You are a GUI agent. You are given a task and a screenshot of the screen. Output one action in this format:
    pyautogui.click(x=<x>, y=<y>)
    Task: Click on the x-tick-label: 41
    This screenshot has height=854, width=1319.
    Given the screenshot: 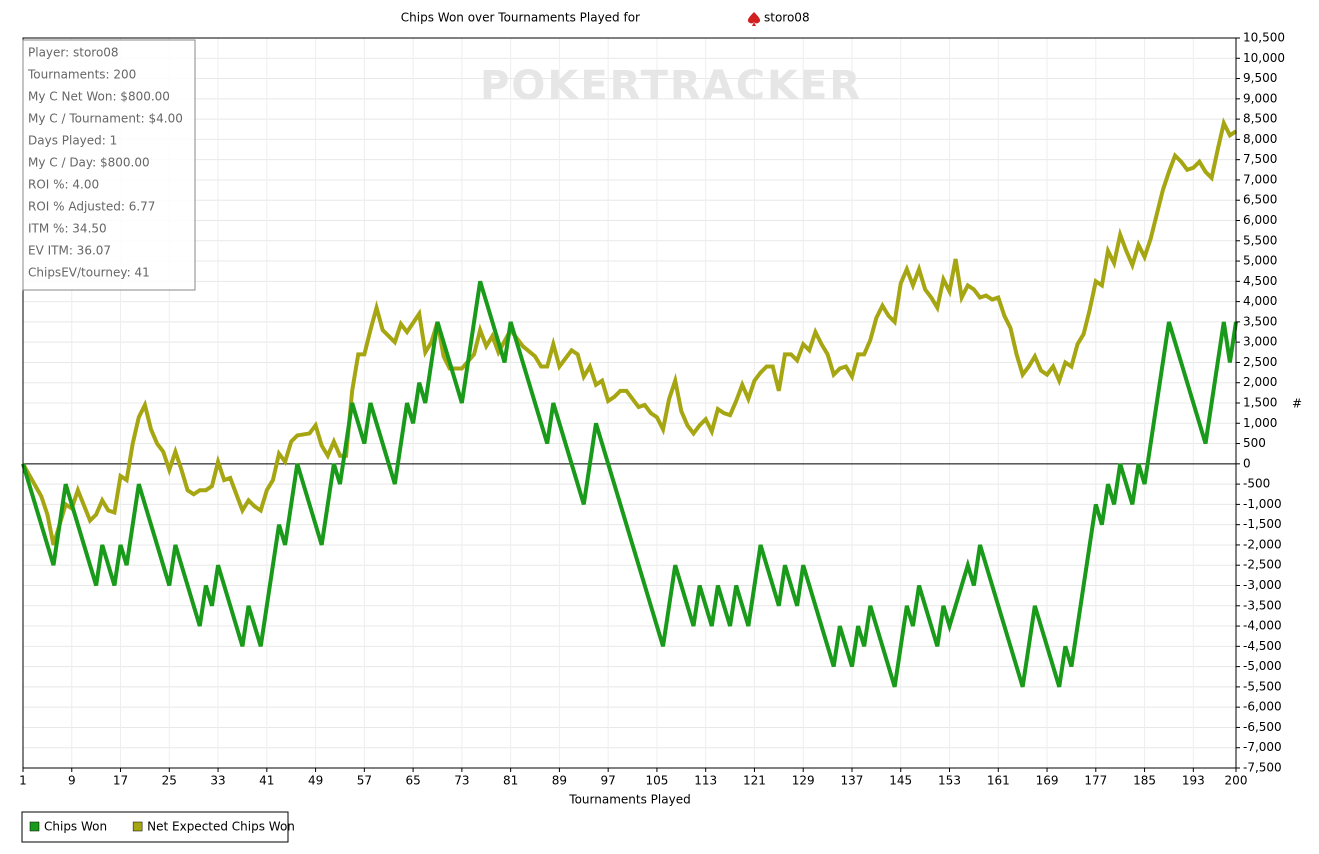 What is the action you would take?
    pyautogui.click(x=266, y=781)
    